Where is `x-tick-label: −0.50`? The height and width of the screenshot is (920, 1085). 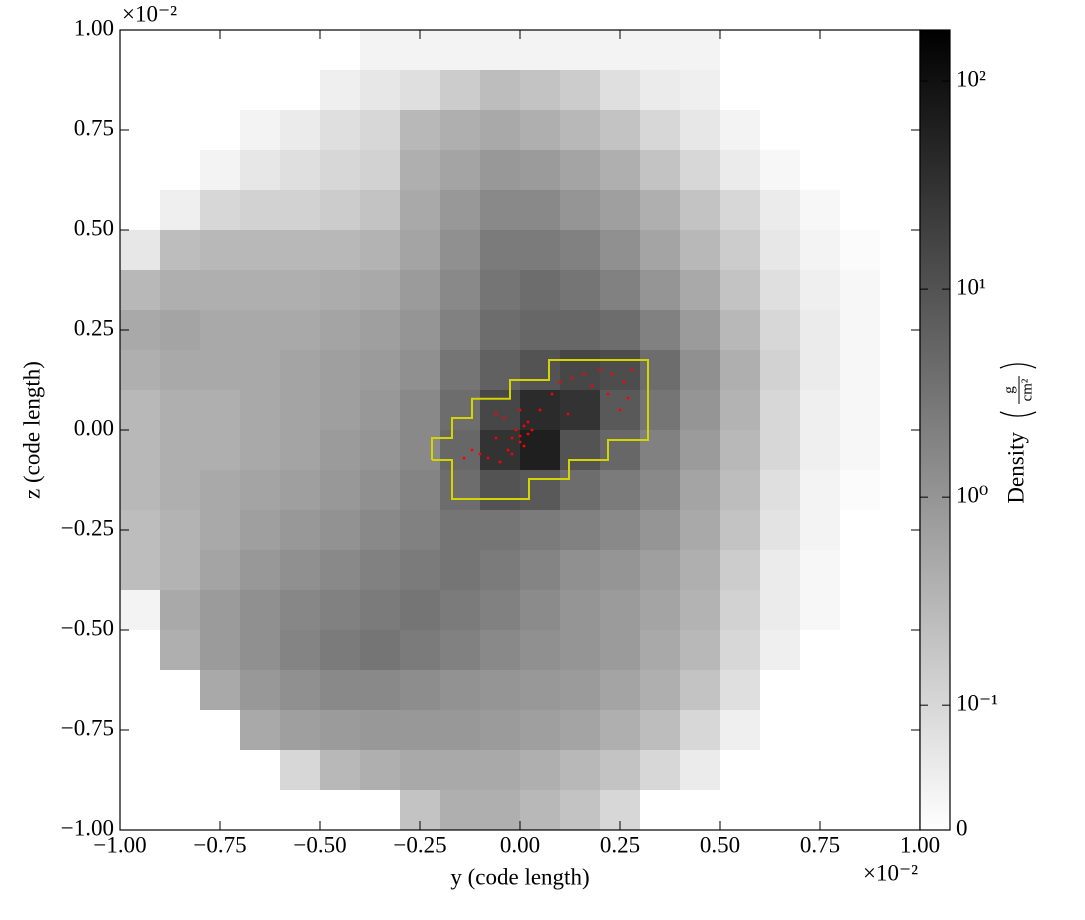
x-tick-label: −0.50 is located at coordinates (319, 844).